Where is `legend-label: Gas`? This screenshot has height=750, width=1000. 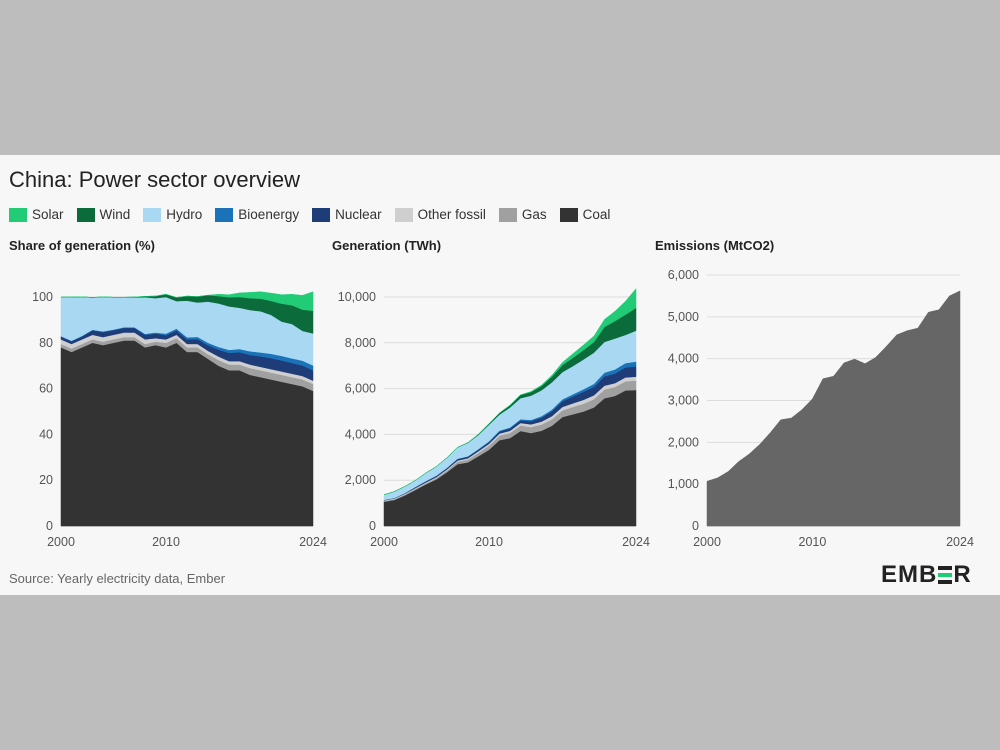 legend-label: Gas is located at coordinates (534, 214).